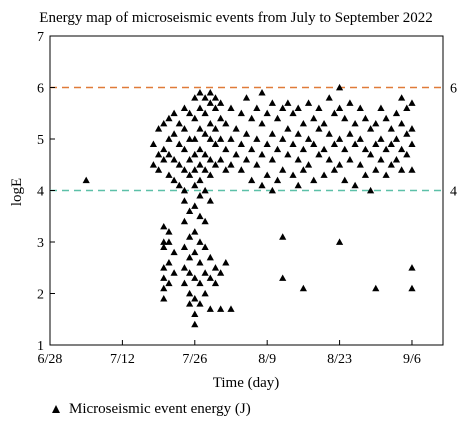 The width and height of the screenshot is (474, 437). Describe the element at coordinates (160, 408) in the screenshot. I see `legend-label: Microseismic event energy (J)` at that location.